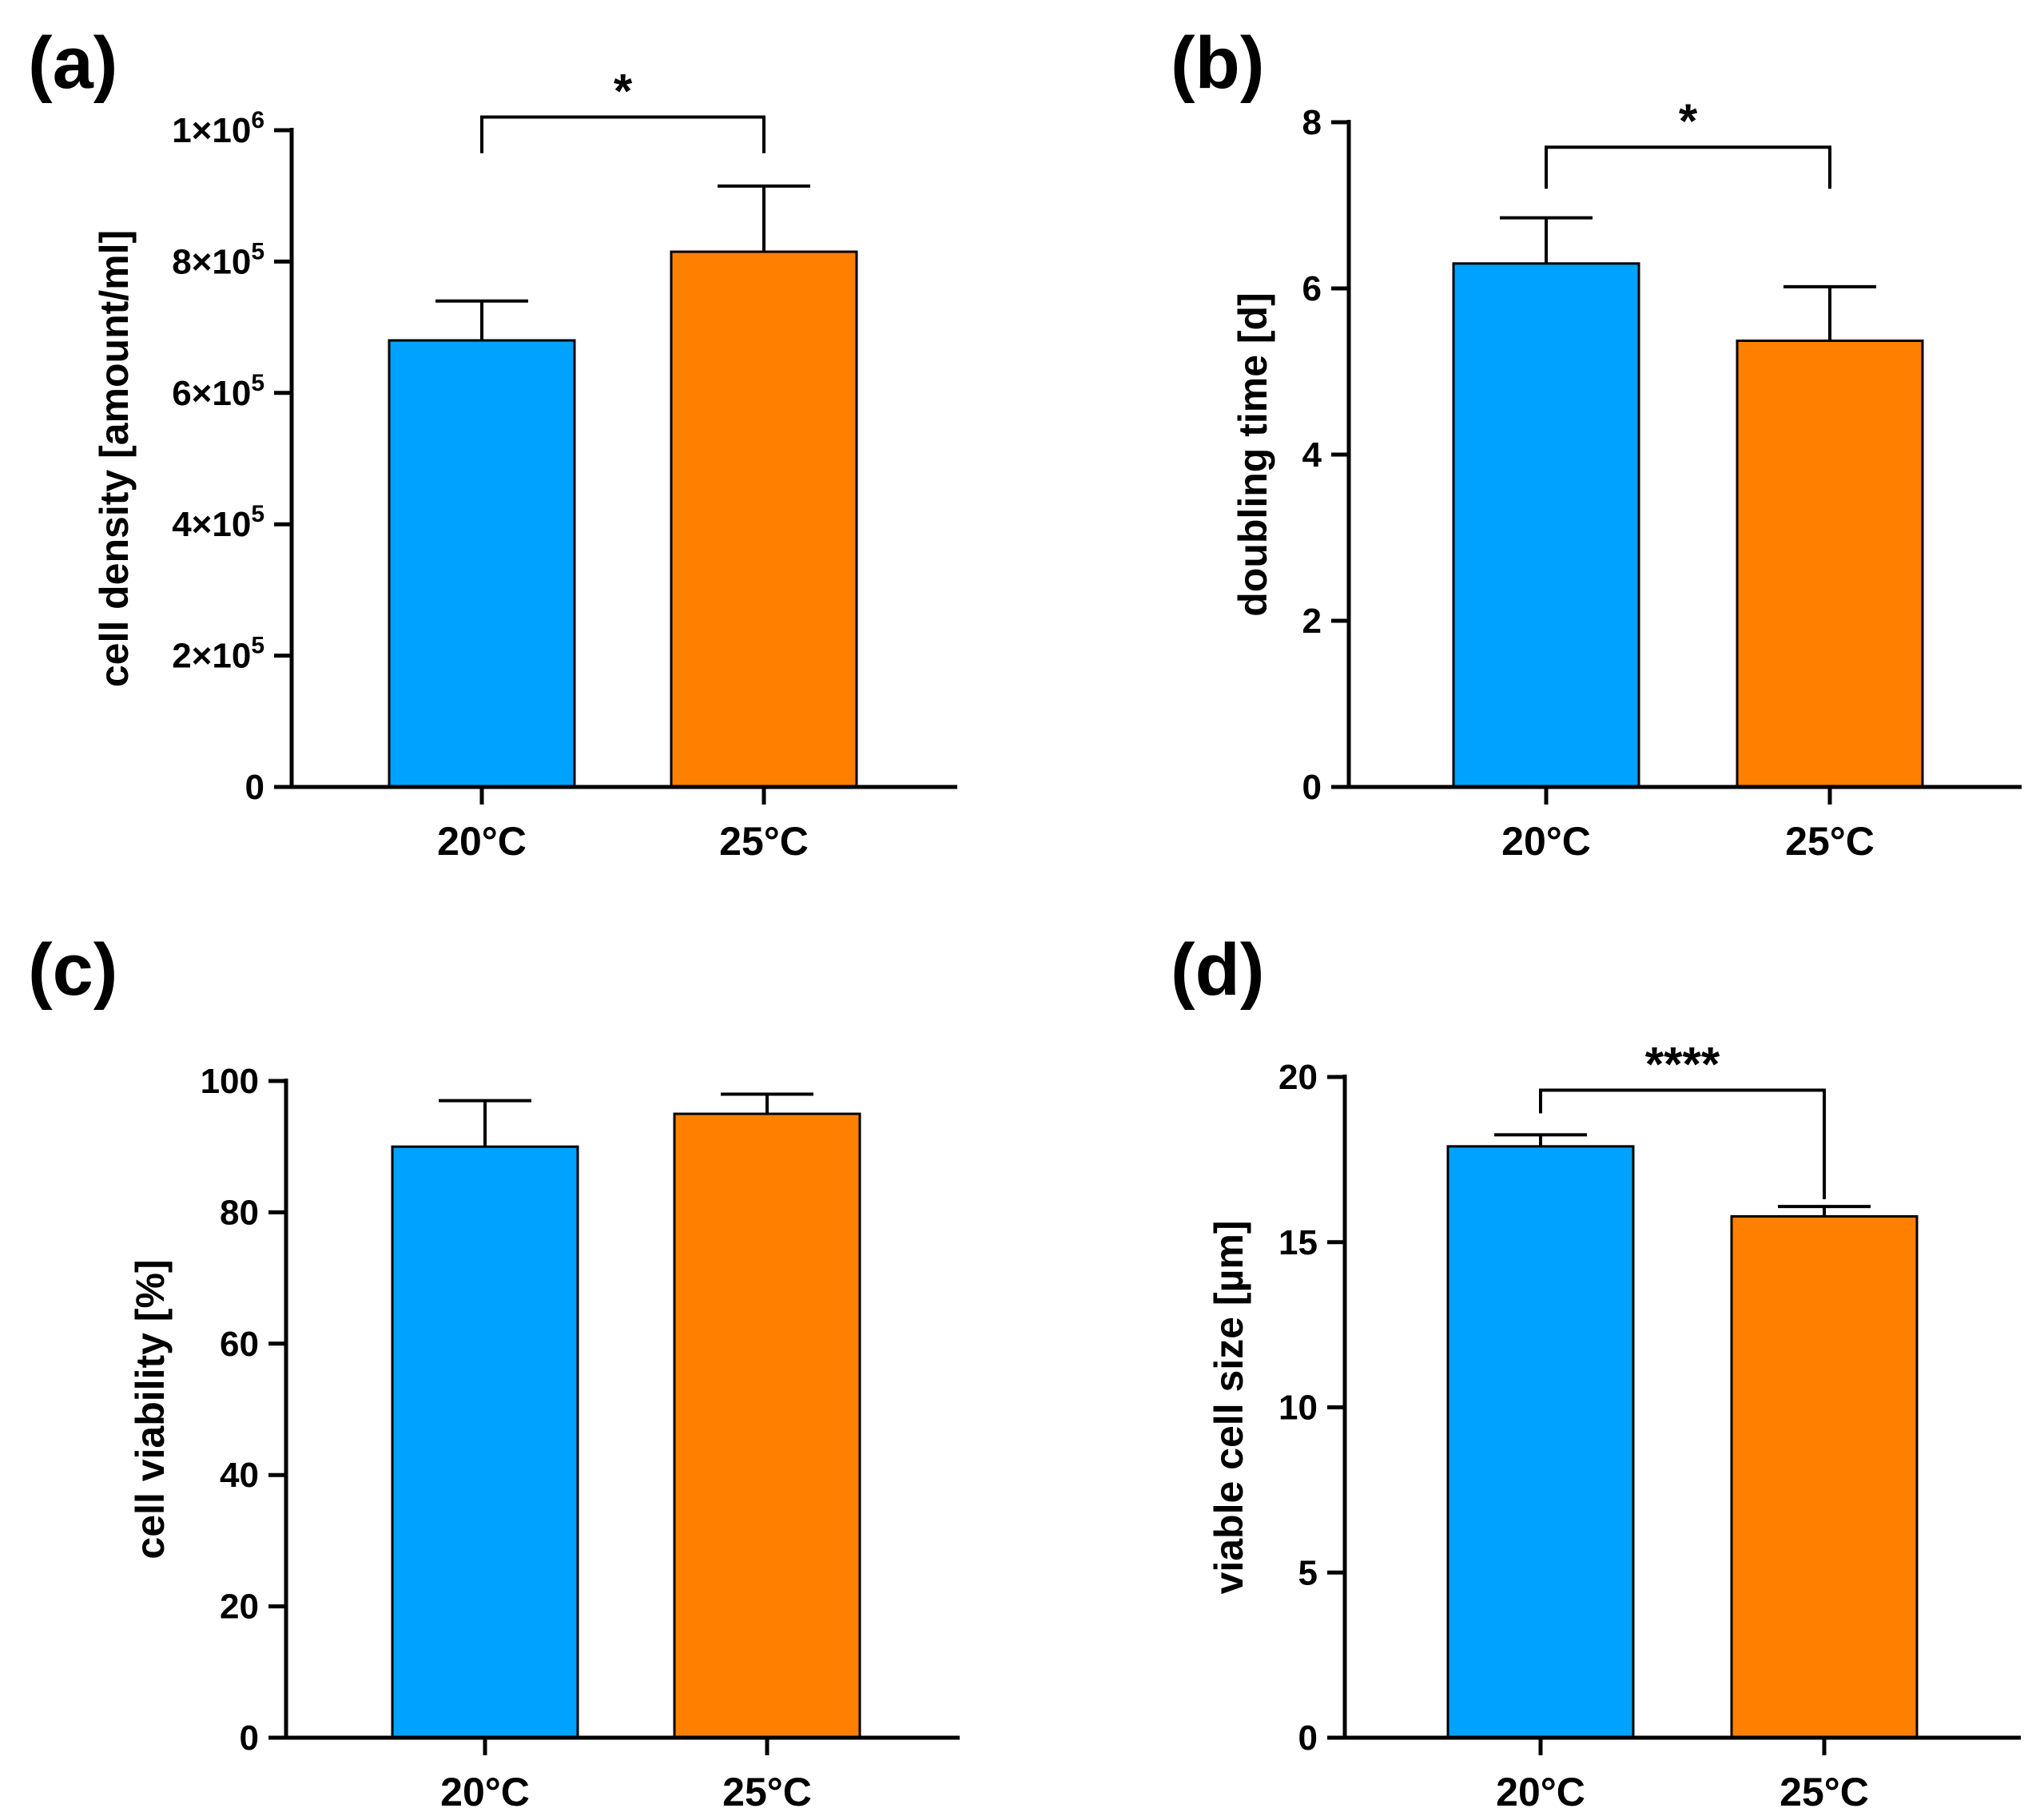  Describe the element at coordinates (240, 1345) in the screenshot. I see `y-tick-label: 60` at that location.